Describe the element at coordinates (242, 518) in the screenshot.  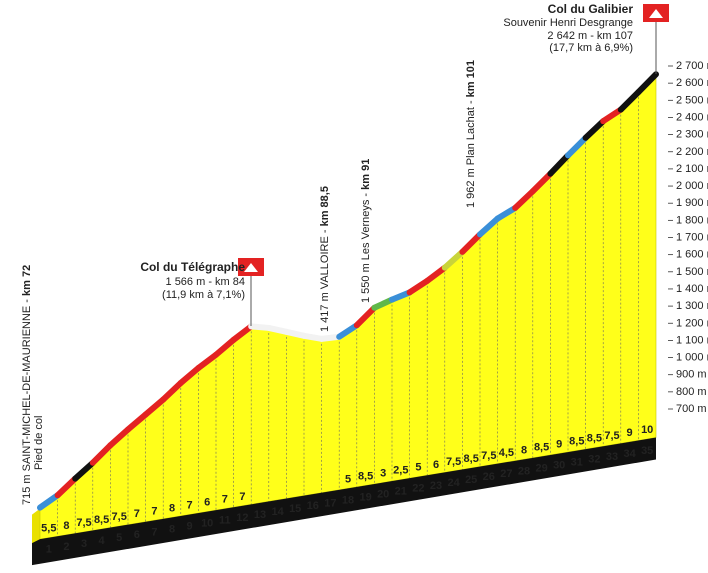
I see `km-label: 12` at that location.